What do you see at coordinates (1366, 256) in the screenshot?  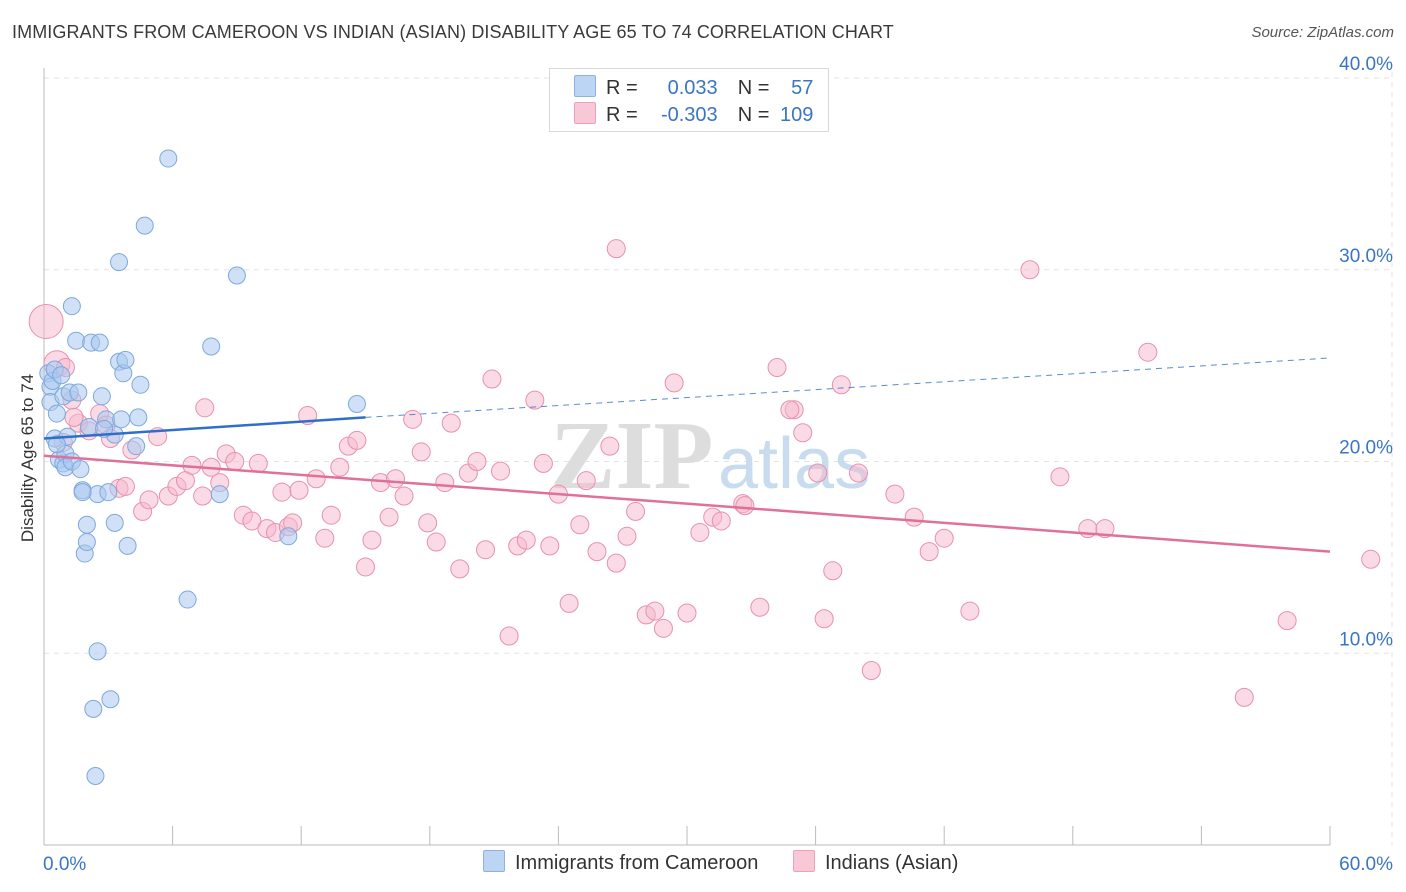 I see `y-tick-label: 30.0%` at bounding box center [1366, 256].